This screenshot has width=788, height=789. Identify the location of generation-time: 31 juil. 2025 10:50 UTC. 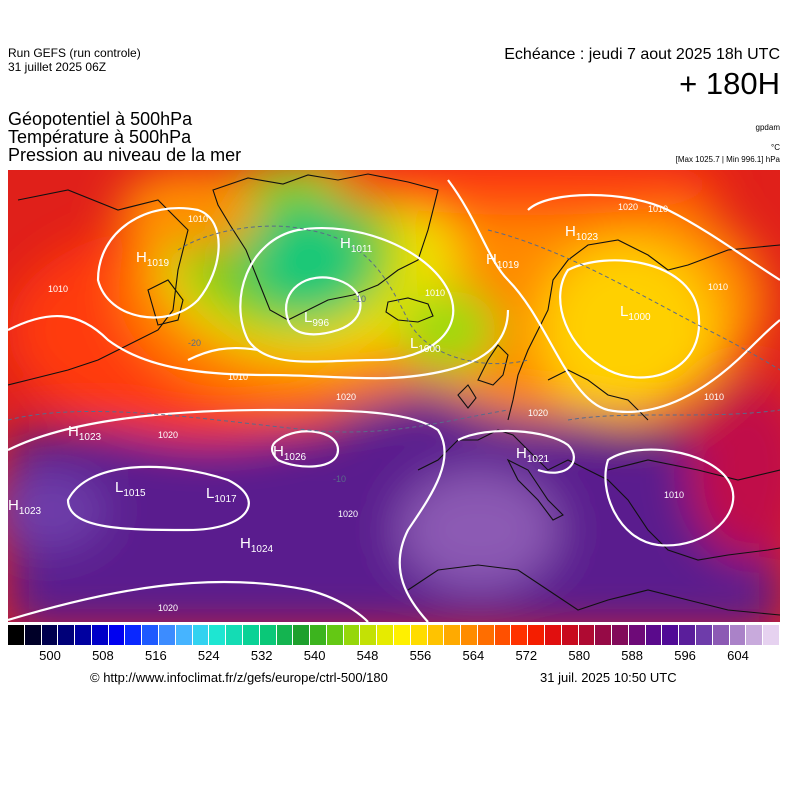
(608, 677).